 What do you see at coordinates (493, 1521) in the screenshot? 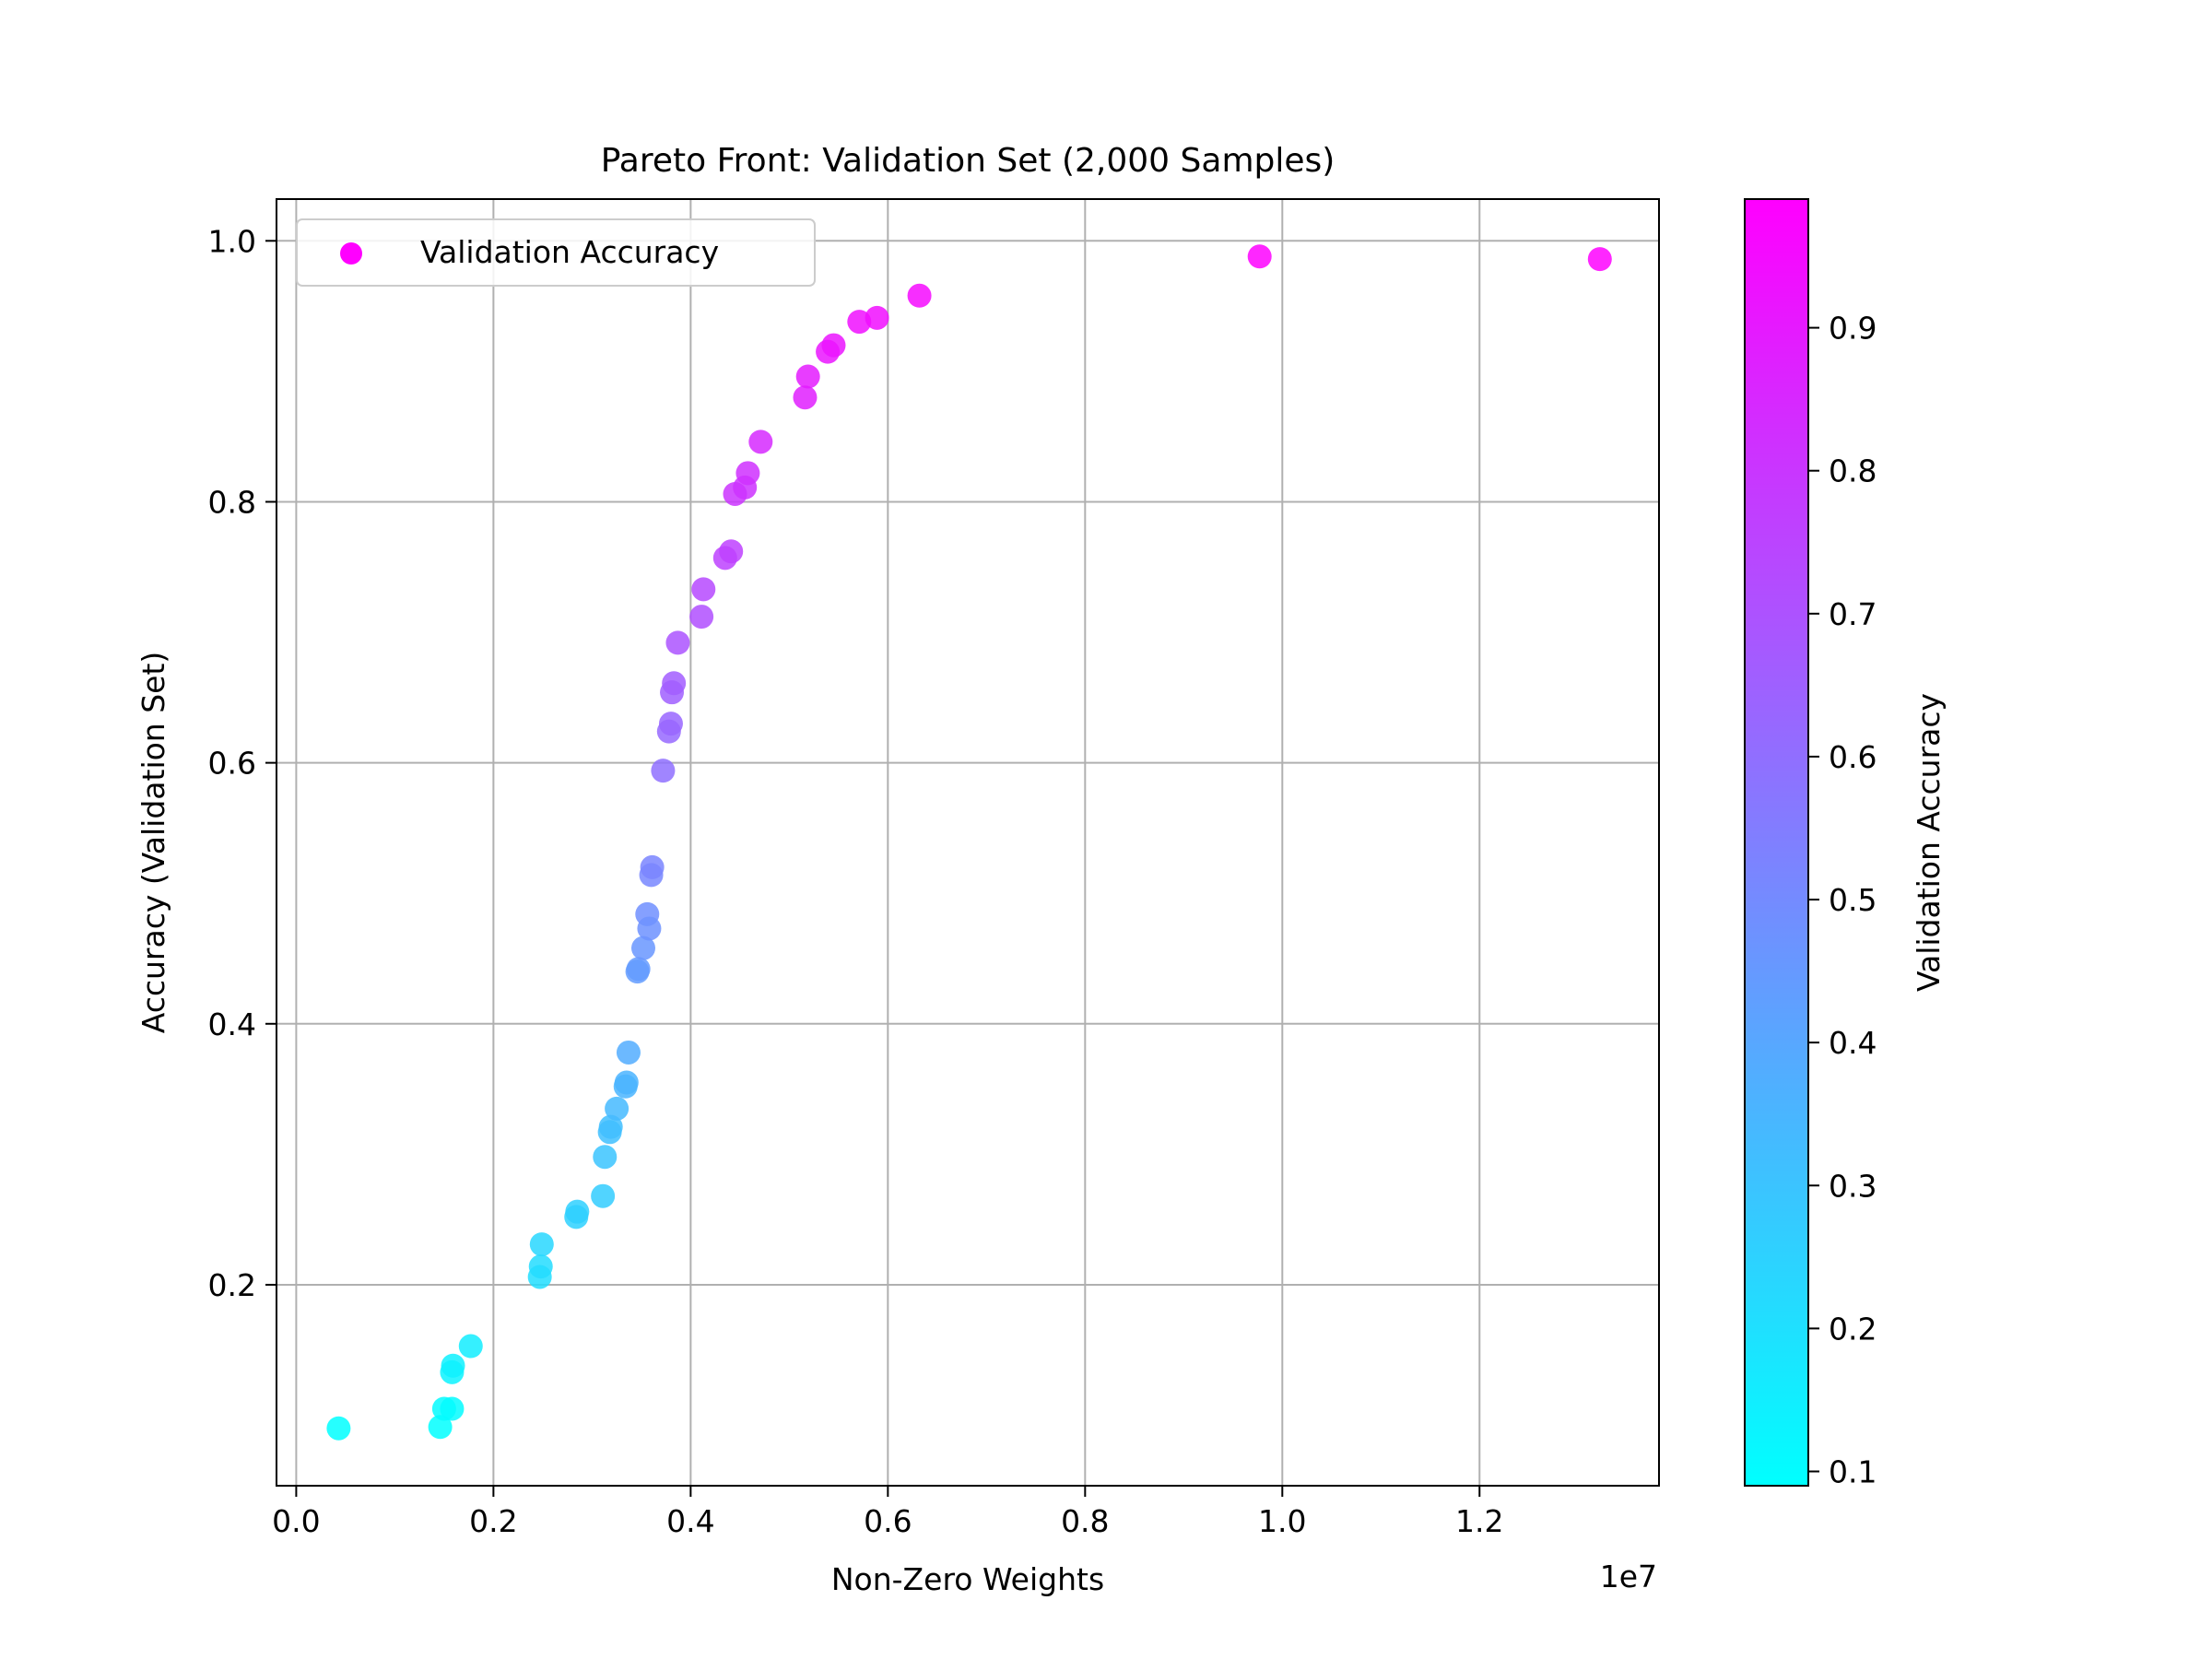
I see `x-tick-label: 0.2` at bounding box center [493, 1521].